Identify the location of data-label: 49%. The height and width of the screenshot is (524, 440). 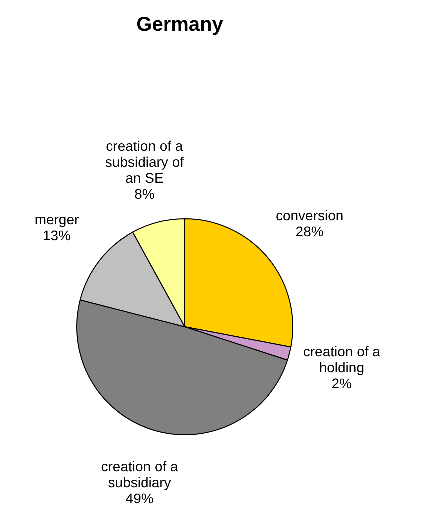
(140, 498).